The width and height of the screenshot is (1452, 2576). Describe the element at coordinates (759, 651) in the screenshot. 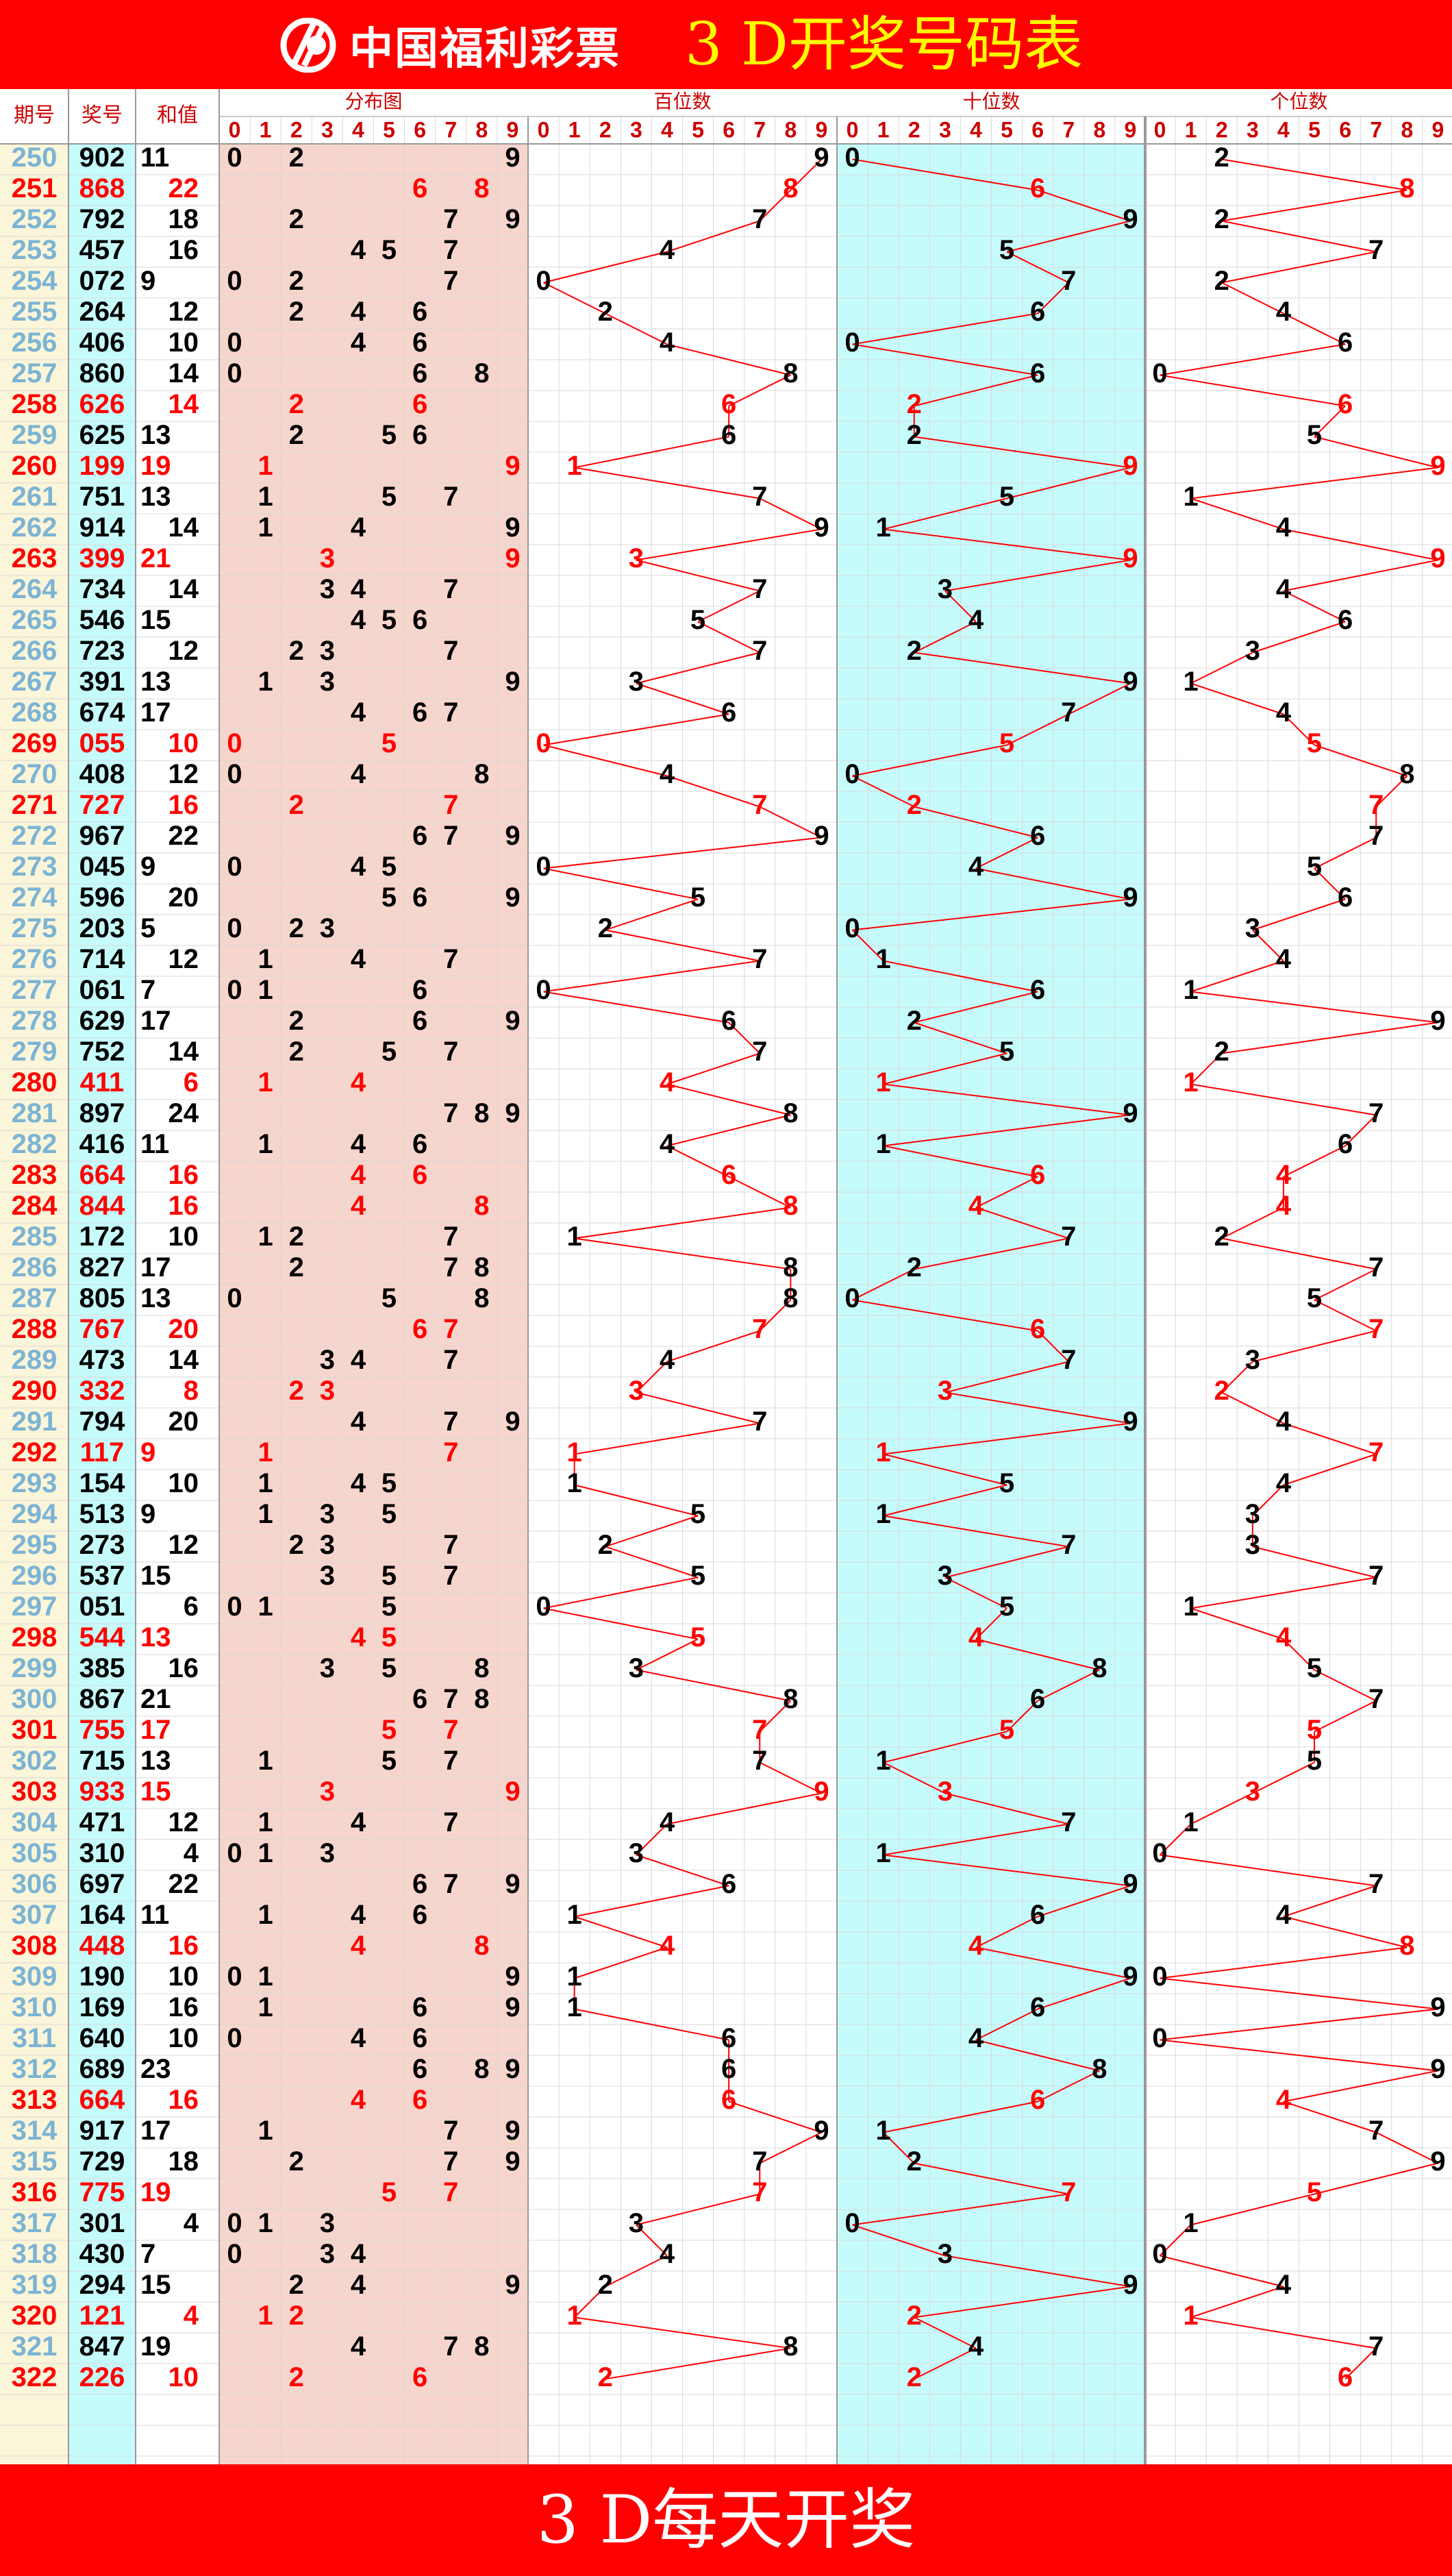

I see `hundreds-mark: 7` at that location.